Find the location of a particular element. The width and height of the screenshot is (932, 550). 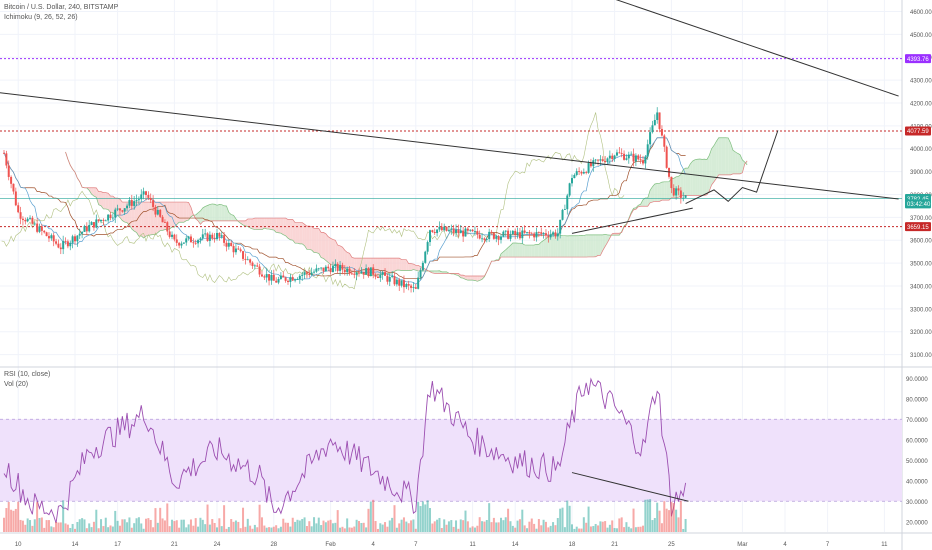

ascending-trendline is located at coordinates (632, 220).